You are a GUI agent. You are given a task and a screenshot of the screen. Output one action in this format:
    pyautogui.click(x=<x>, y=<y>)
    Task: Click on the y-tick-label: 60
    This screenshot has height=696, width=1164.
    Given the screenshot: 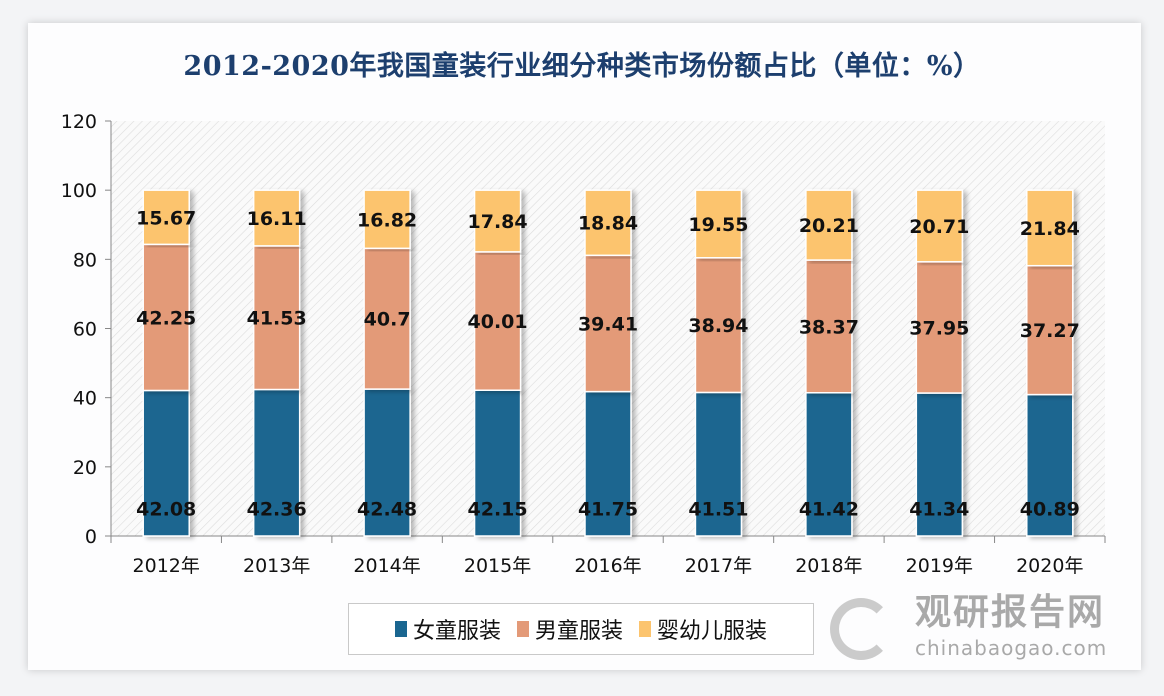 What is the action you would take?
    pyautogui.click(x=85, y=330)
    